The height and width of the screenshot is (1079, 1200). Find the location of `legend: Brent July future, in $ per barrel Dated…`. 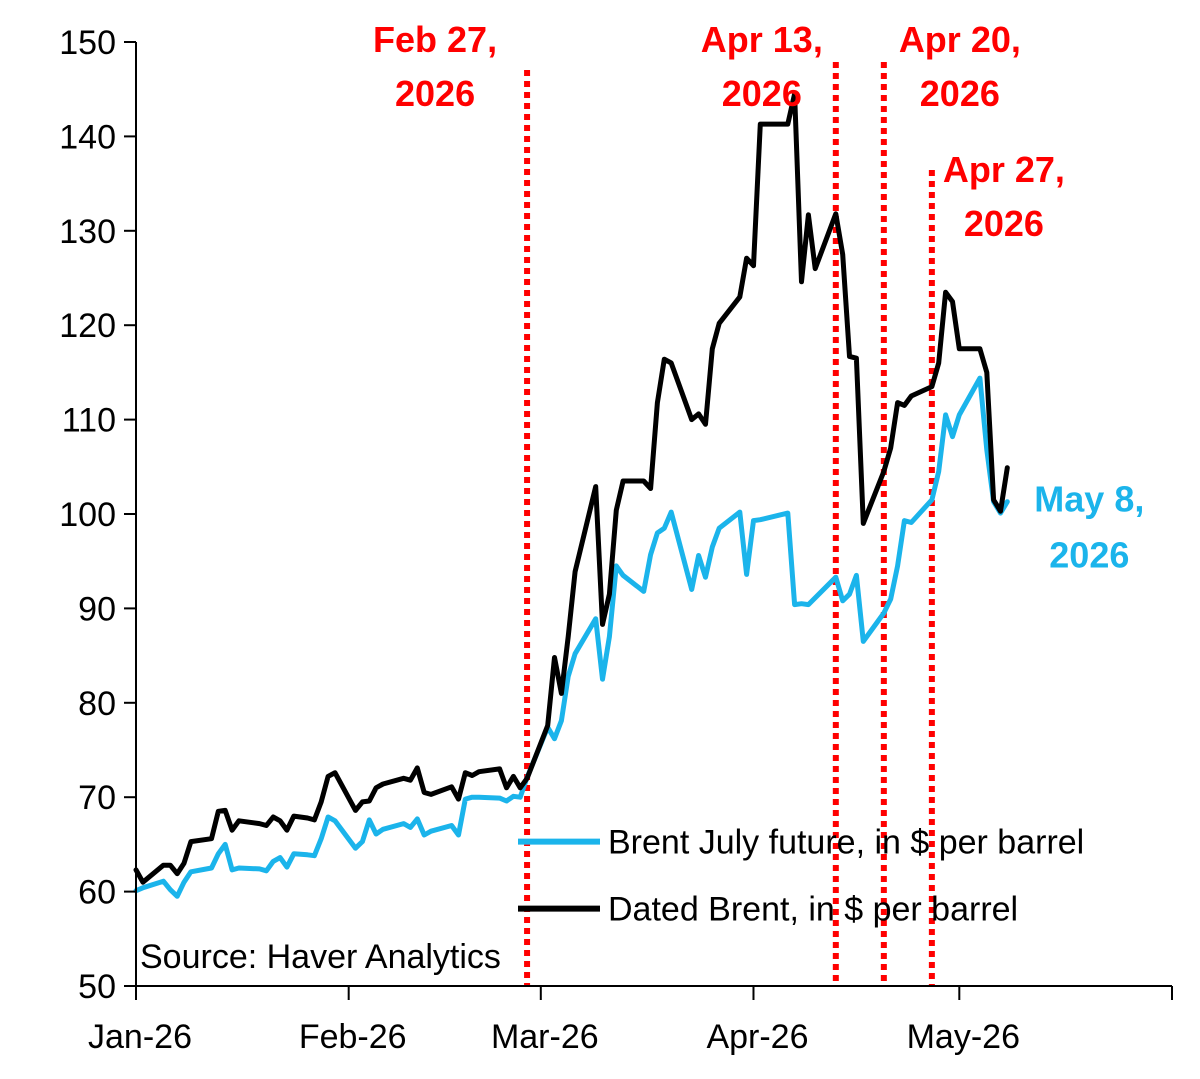

legend: Brent July future, in $ per barrel Dated… is located at coordinates (801, 876).